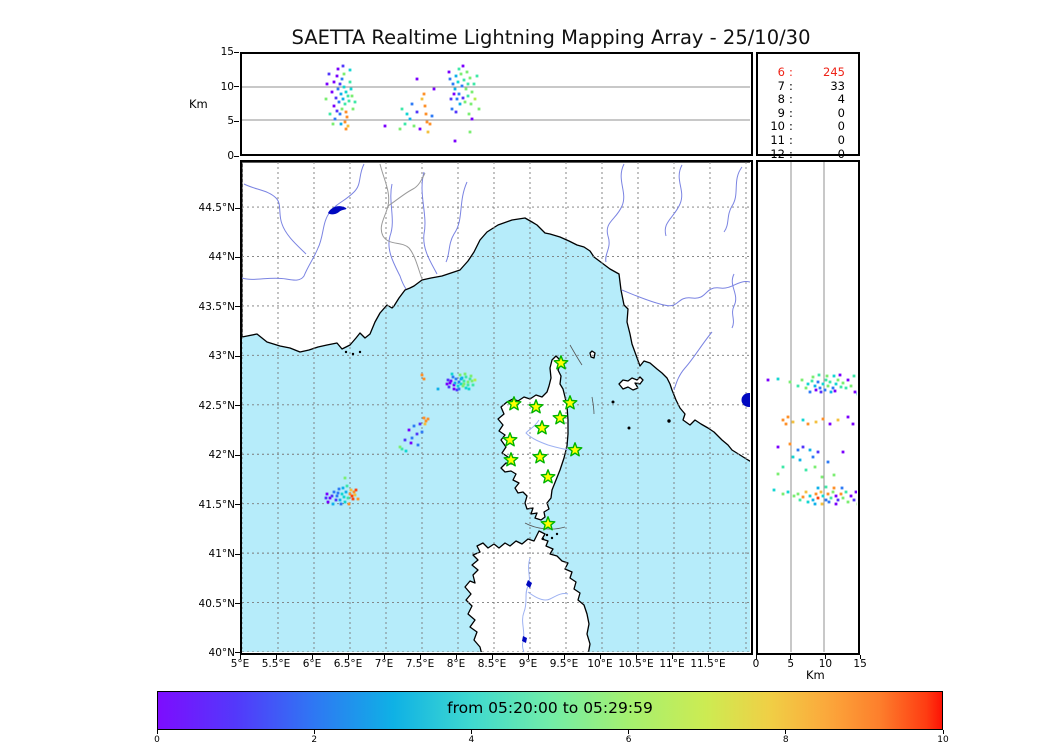  What do you see at coordinates (841, 139) in the screenshot?
I see `source-count: 0` at bounding box center [841, 139].